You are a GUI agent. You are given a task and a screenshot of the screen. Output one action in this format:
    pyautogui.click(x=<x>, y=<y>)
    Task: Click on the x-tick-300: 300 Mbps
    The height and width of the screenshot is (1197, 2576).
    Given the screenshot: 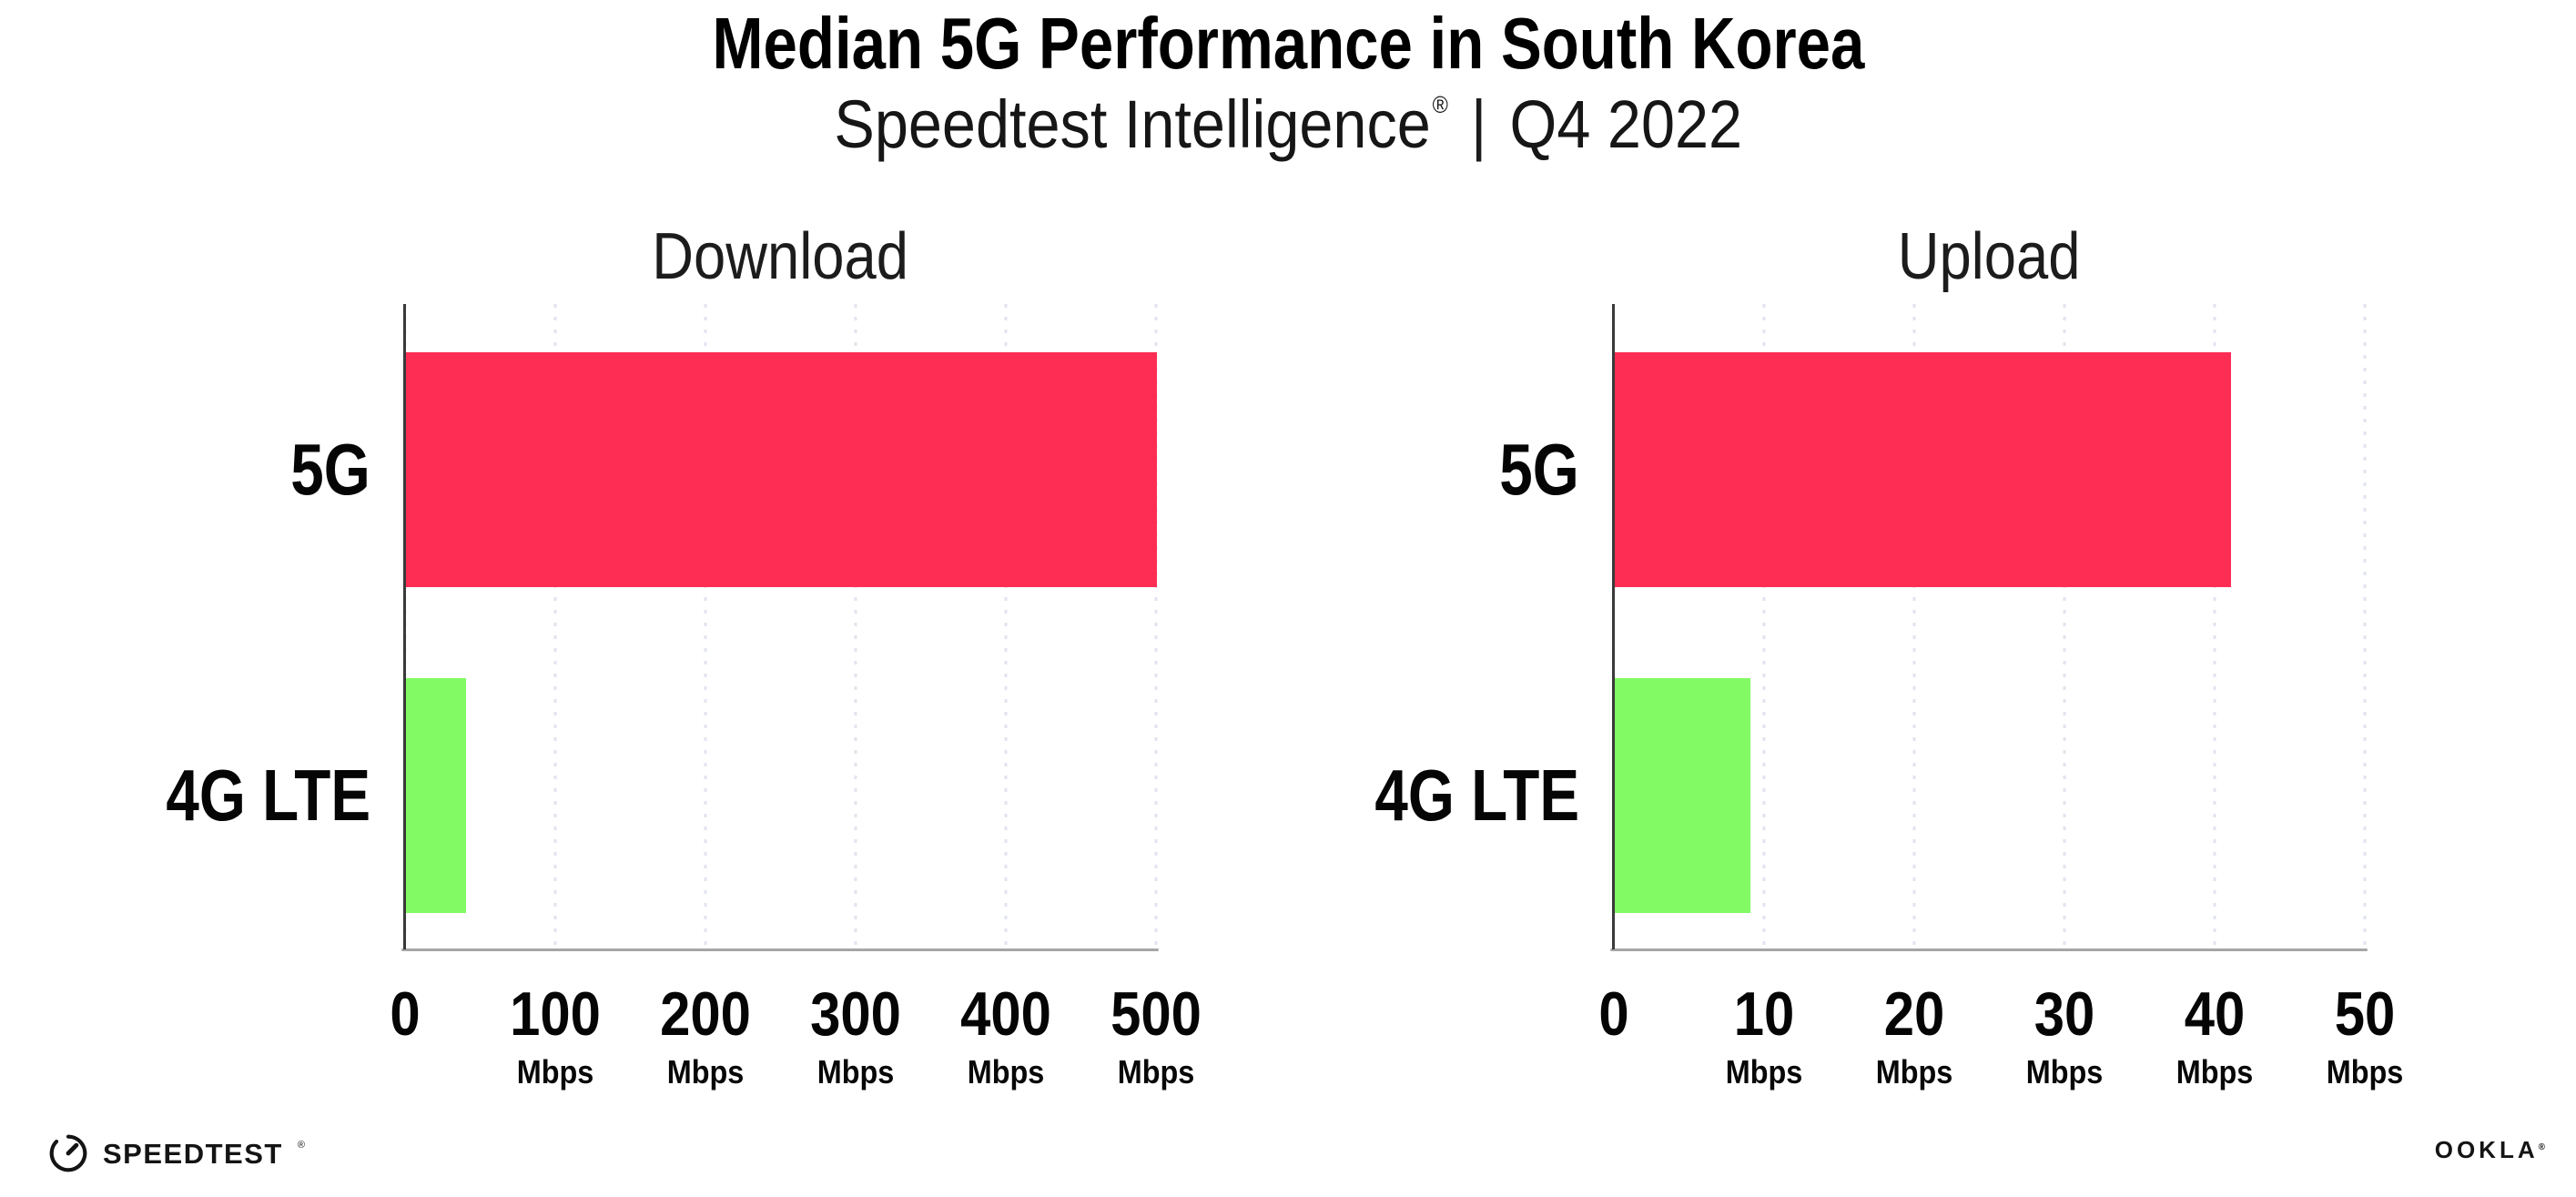 What is the action you would take?
    pyautogui.click(x=855, y=1036)
    